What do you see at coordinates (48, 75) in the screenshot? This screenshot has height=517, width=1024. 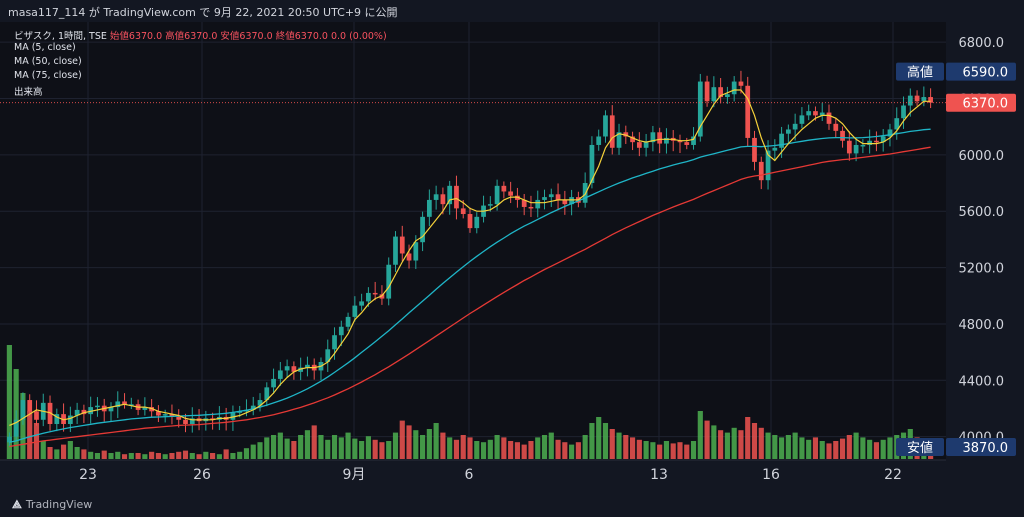 I see `legend-ma75: MA (75, close)` at bounding box center [48, 75].